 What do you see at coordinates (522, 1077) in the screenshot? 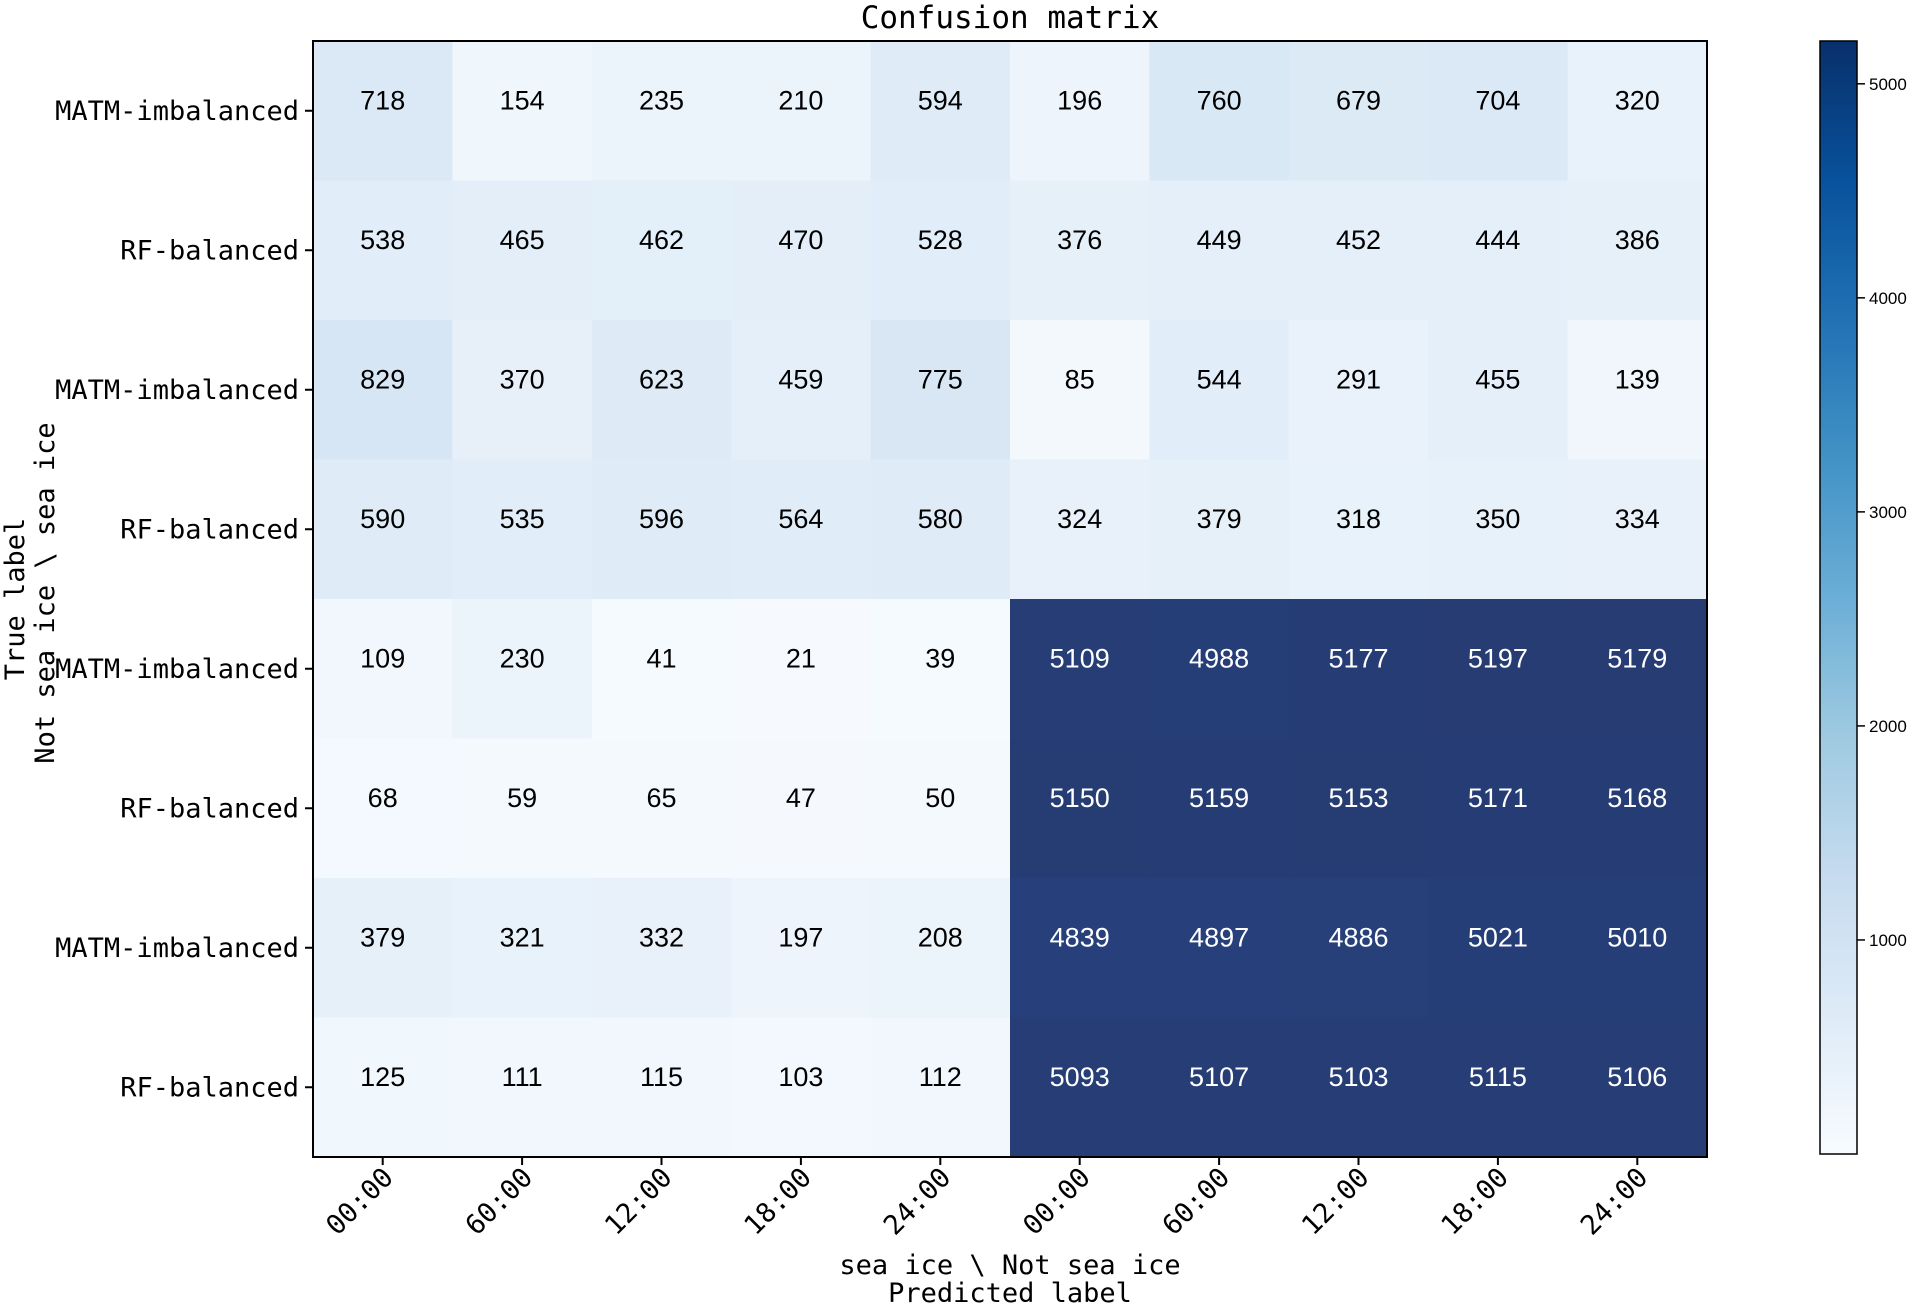
I see `cell-value-label: 111` at bounding box center [522, 1077].